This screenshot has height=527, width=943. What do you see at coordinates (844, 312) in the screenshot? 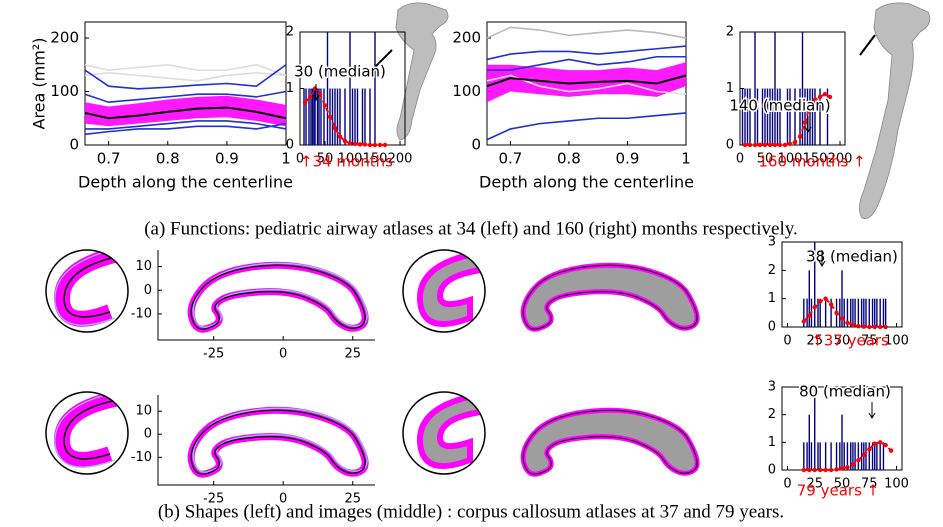
I see `density-curve` at bounding box center [844, 312].